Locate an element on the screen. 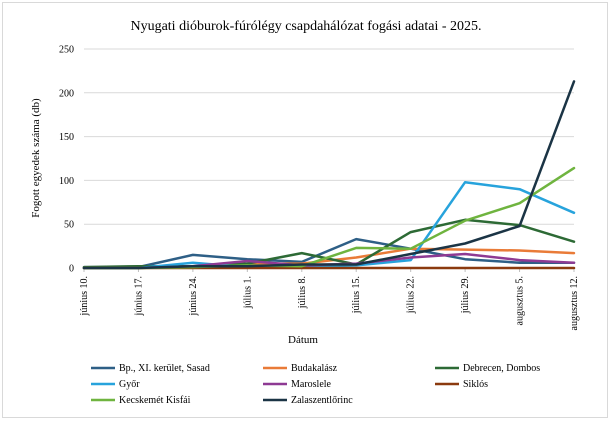 This screenshot has height=421, width=612. x-tick-label: augusztus 12. is located at coordinates (574, 303).